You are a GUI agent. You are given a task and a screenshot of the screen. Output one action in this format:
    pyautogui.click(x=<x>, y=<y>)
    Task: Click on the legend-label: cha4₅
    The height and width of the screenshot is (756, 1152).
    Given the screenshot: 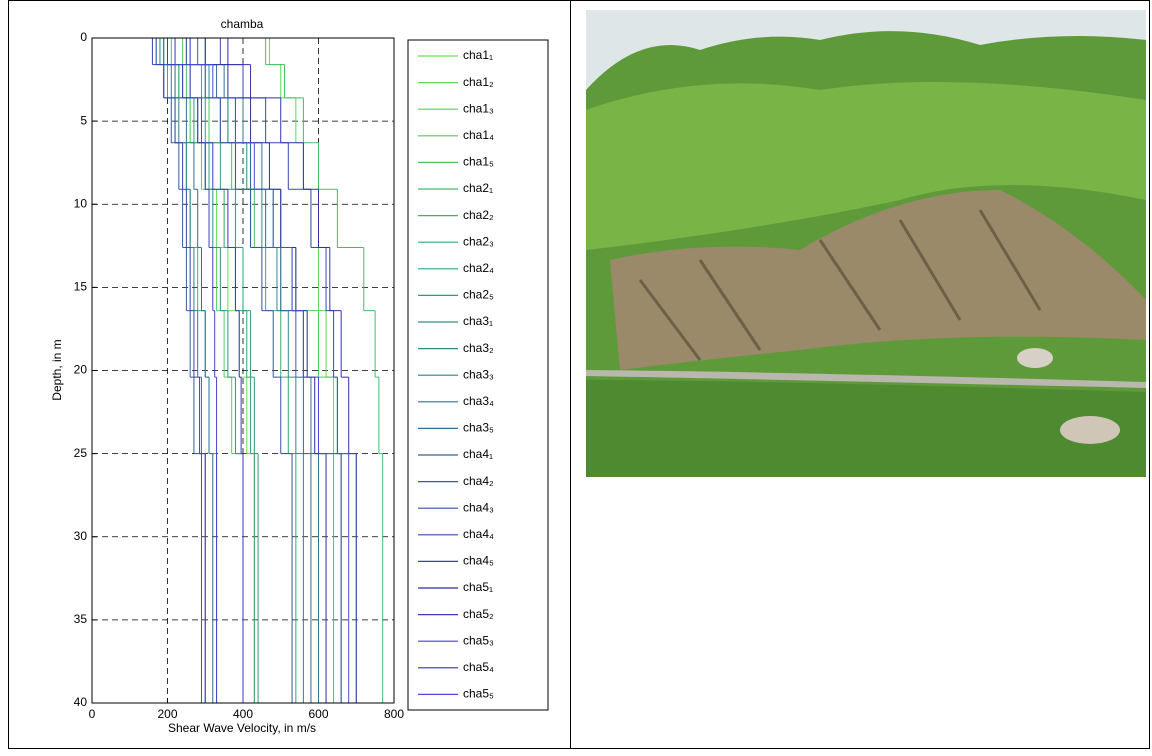 What is the action you would take?
    pyautogui.click(x=478, y=561)
    